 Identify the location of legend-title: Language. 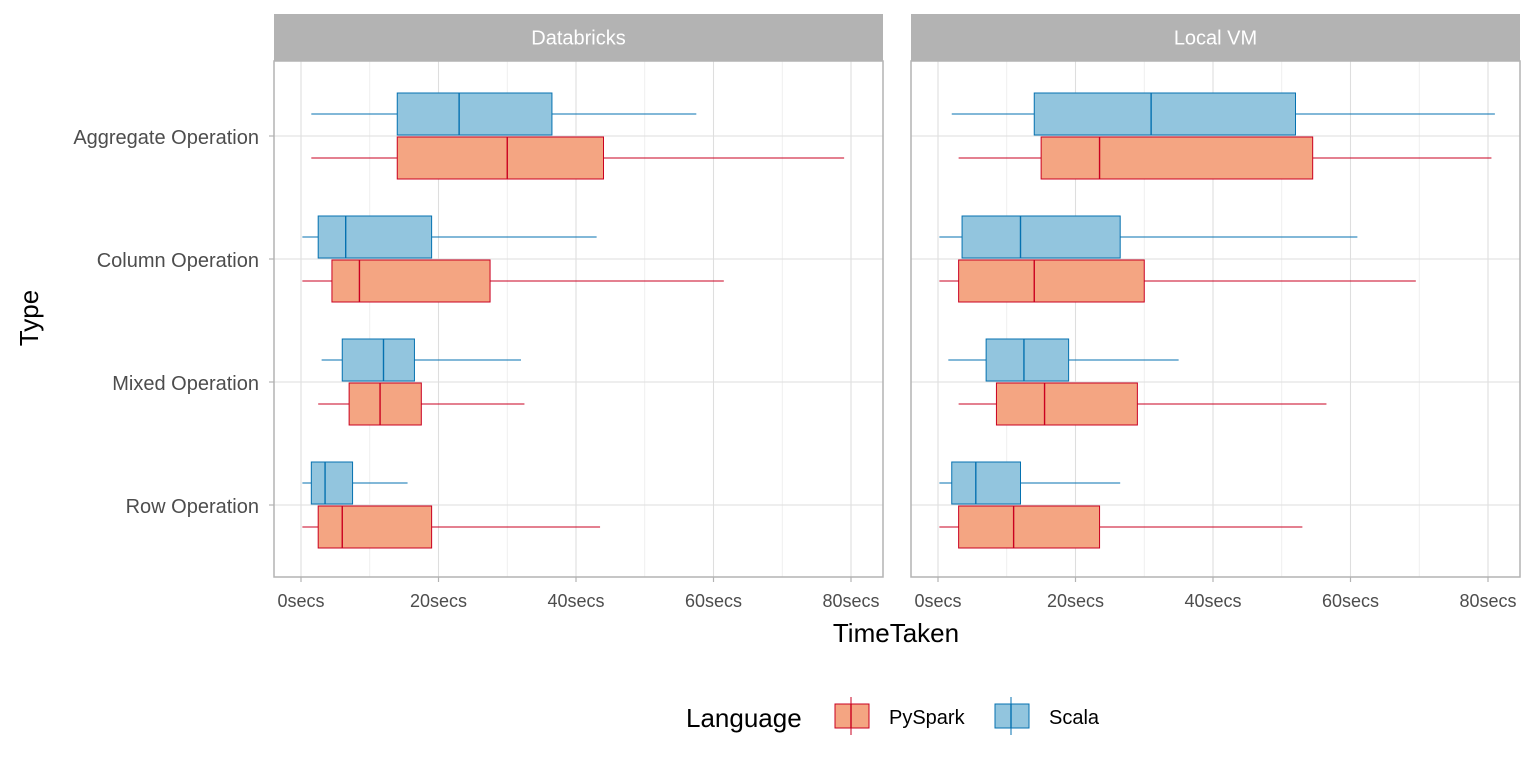
(744, 718).